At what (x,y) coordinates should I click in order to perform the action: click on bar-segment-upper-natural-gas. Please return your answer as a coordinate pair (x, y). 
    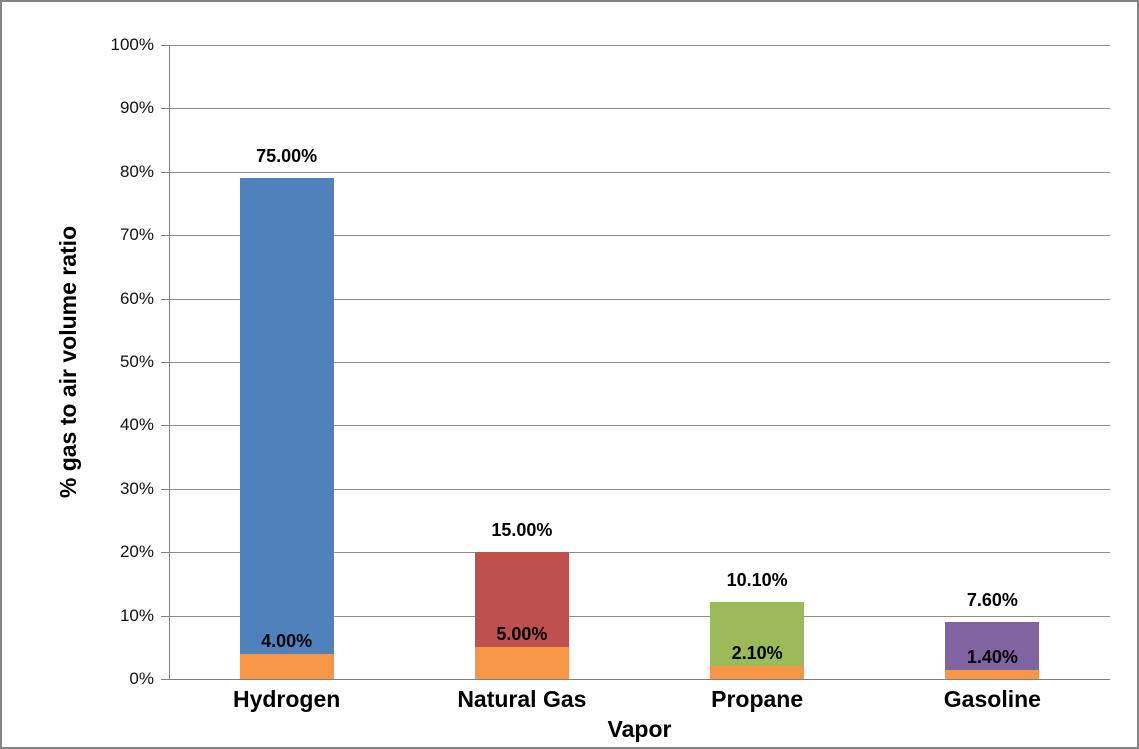
    Looking at the image, I should click on (521, 600).